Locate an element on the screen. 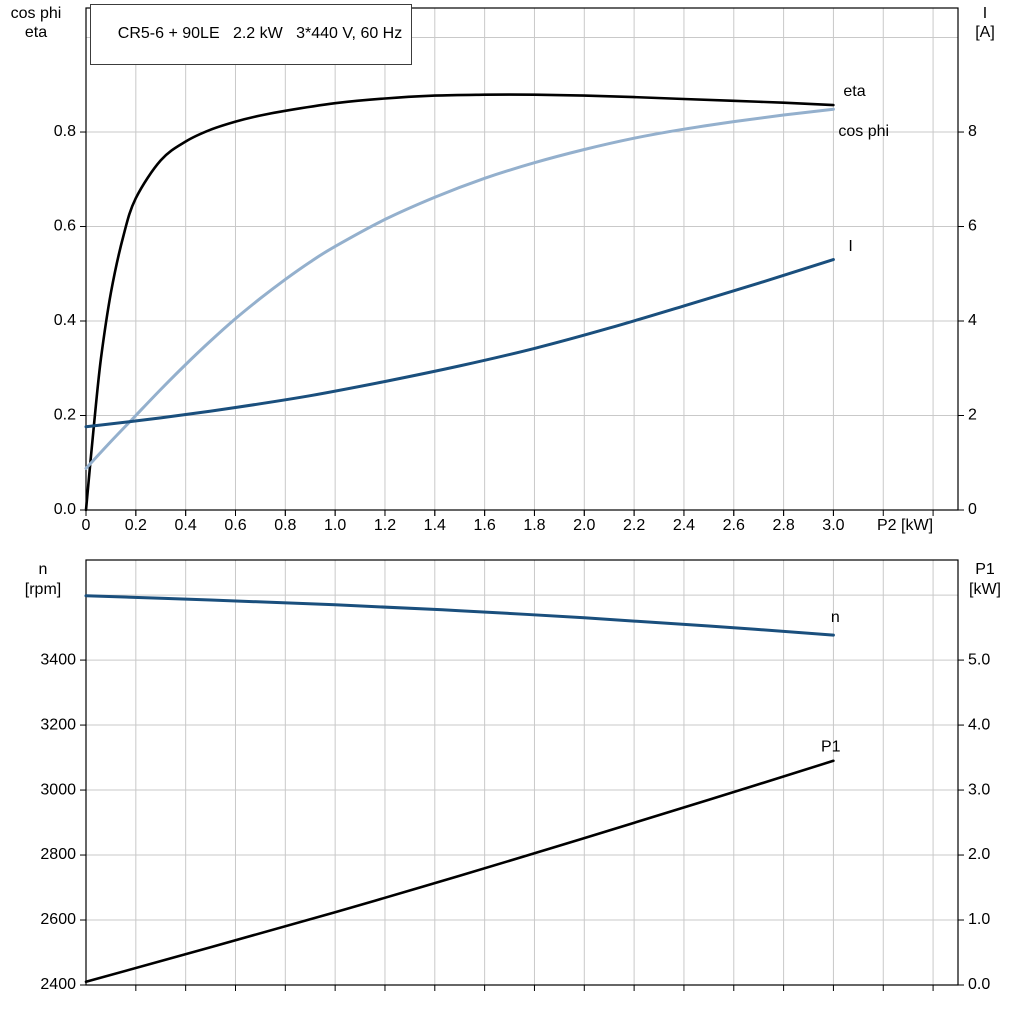 The image size is (1024, 1024). left-tick-label: 3200 is located at coordinates (58, 724).